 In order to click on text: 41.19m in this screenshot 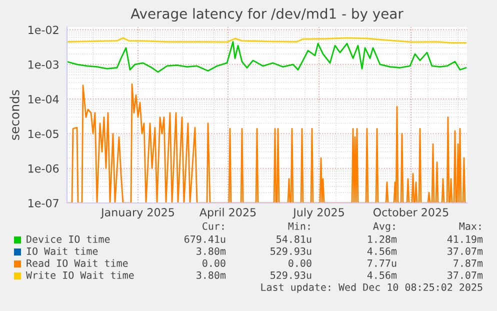, I will do `click(465, 239)`.